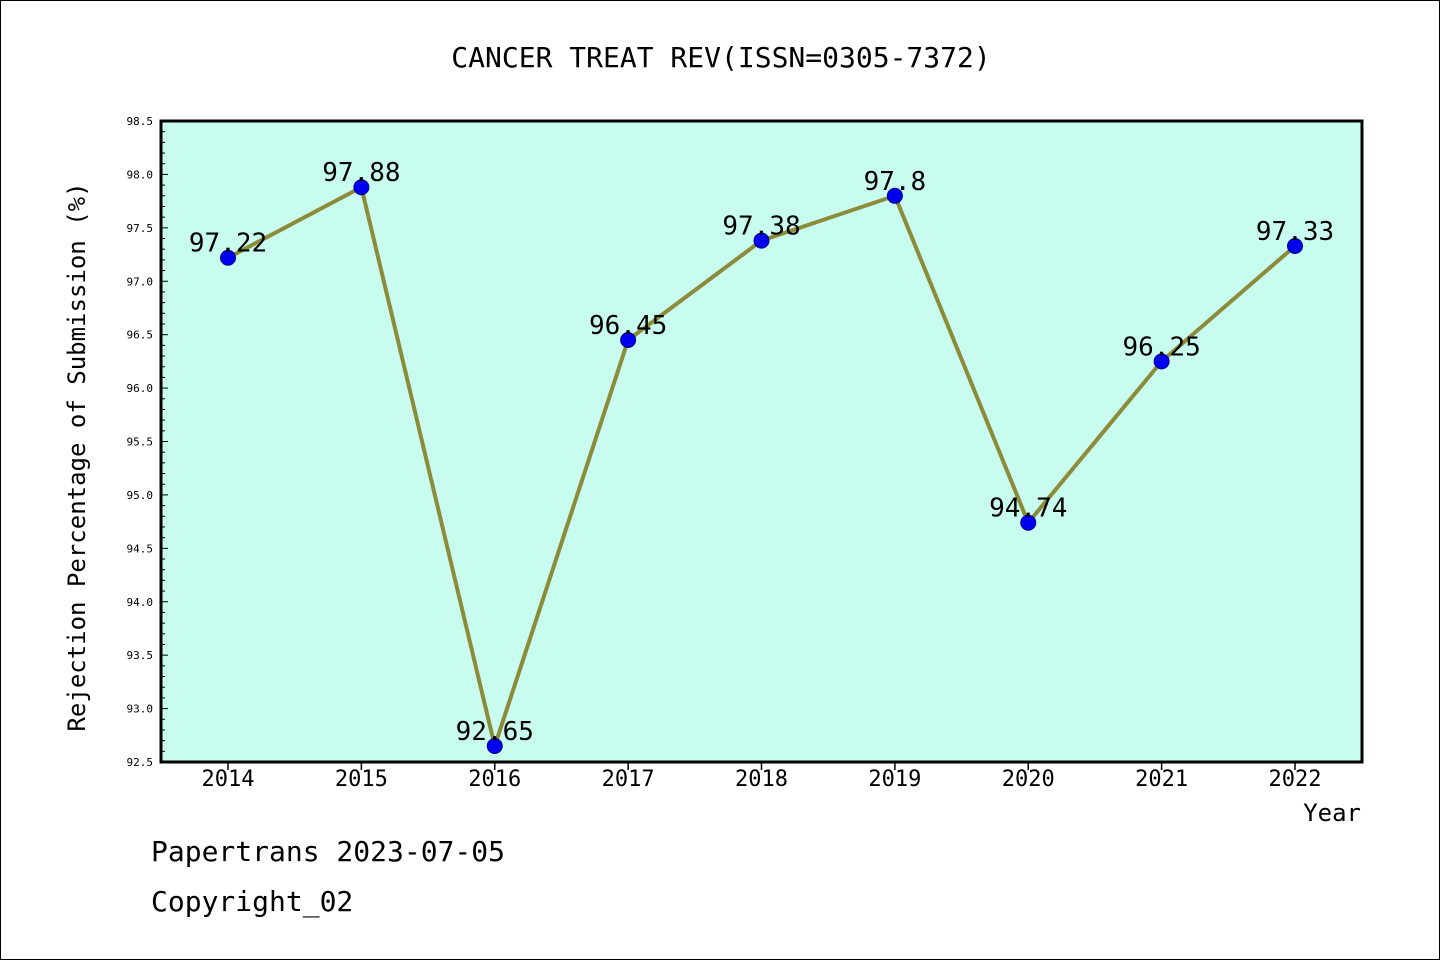  I want to click on data-label: 94.74, so click(1028, 509).